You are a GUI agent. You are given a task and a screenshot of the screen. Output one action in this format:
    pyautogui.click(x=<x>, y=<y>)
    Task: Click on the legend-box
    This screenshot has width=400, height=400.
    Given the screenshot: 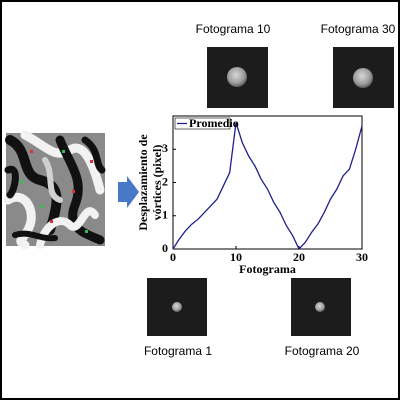 What is the action you would take?
    pyautogui.click(x=202, y=123)
    